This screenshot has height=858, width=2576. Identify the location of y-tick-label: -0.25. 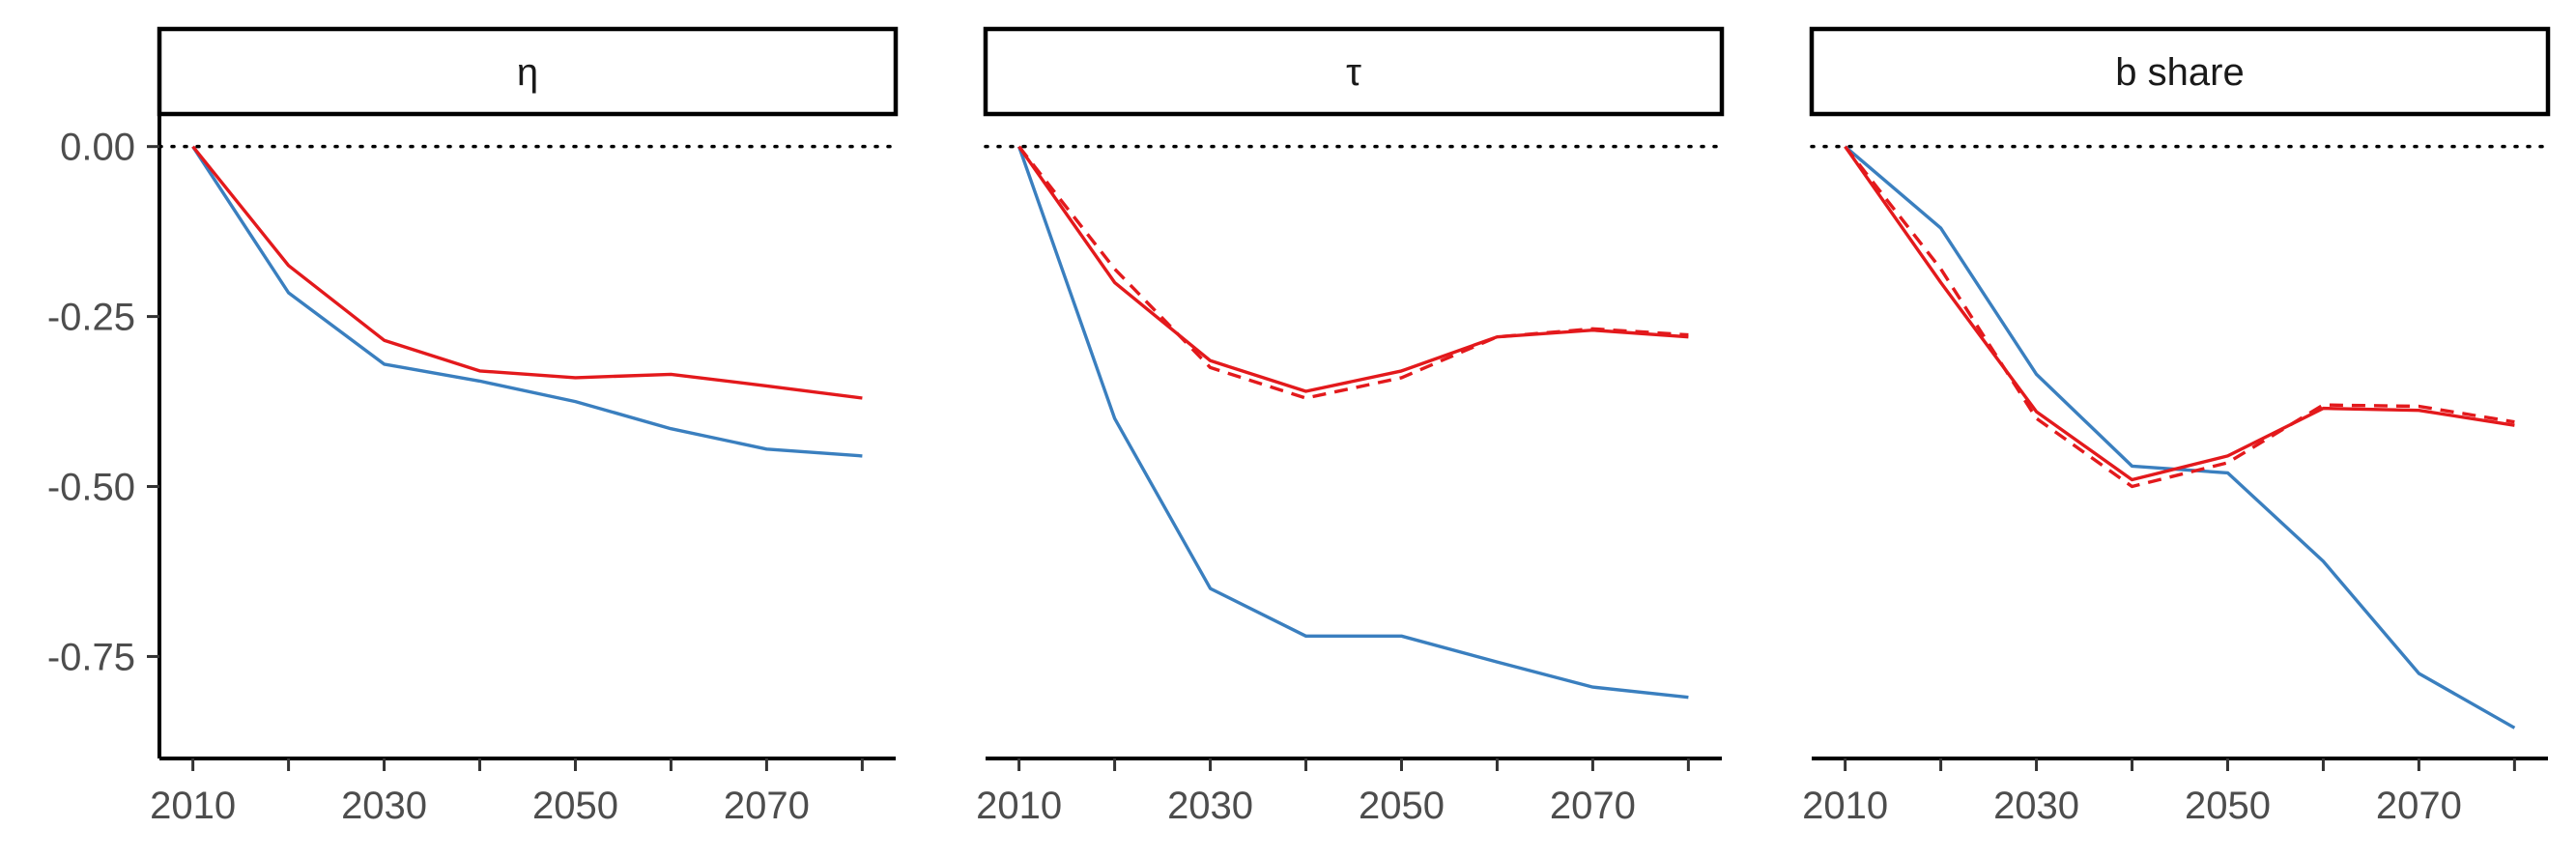
(91, 318).